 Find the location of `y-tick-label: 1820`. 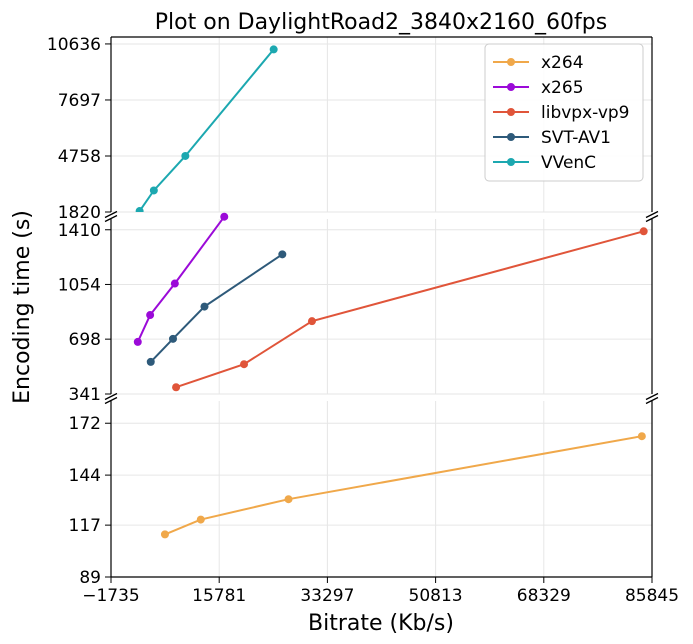

y-tick-label: 1820 is located at coordinates (79, 213).